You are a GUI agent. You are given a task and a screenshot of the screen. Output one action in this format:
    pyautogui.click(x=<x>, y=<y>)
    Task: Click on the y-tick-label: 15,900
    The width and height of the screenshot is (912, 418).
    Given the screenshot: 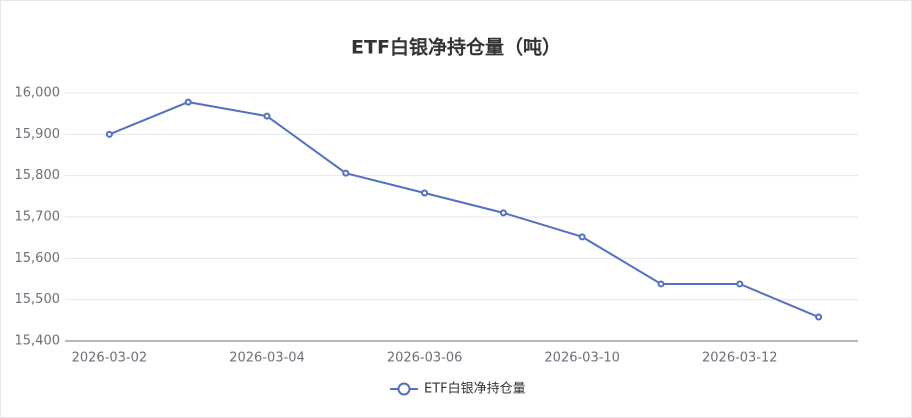 What is the action you would take?
    pyautogui.click(x=38, y=134)
    